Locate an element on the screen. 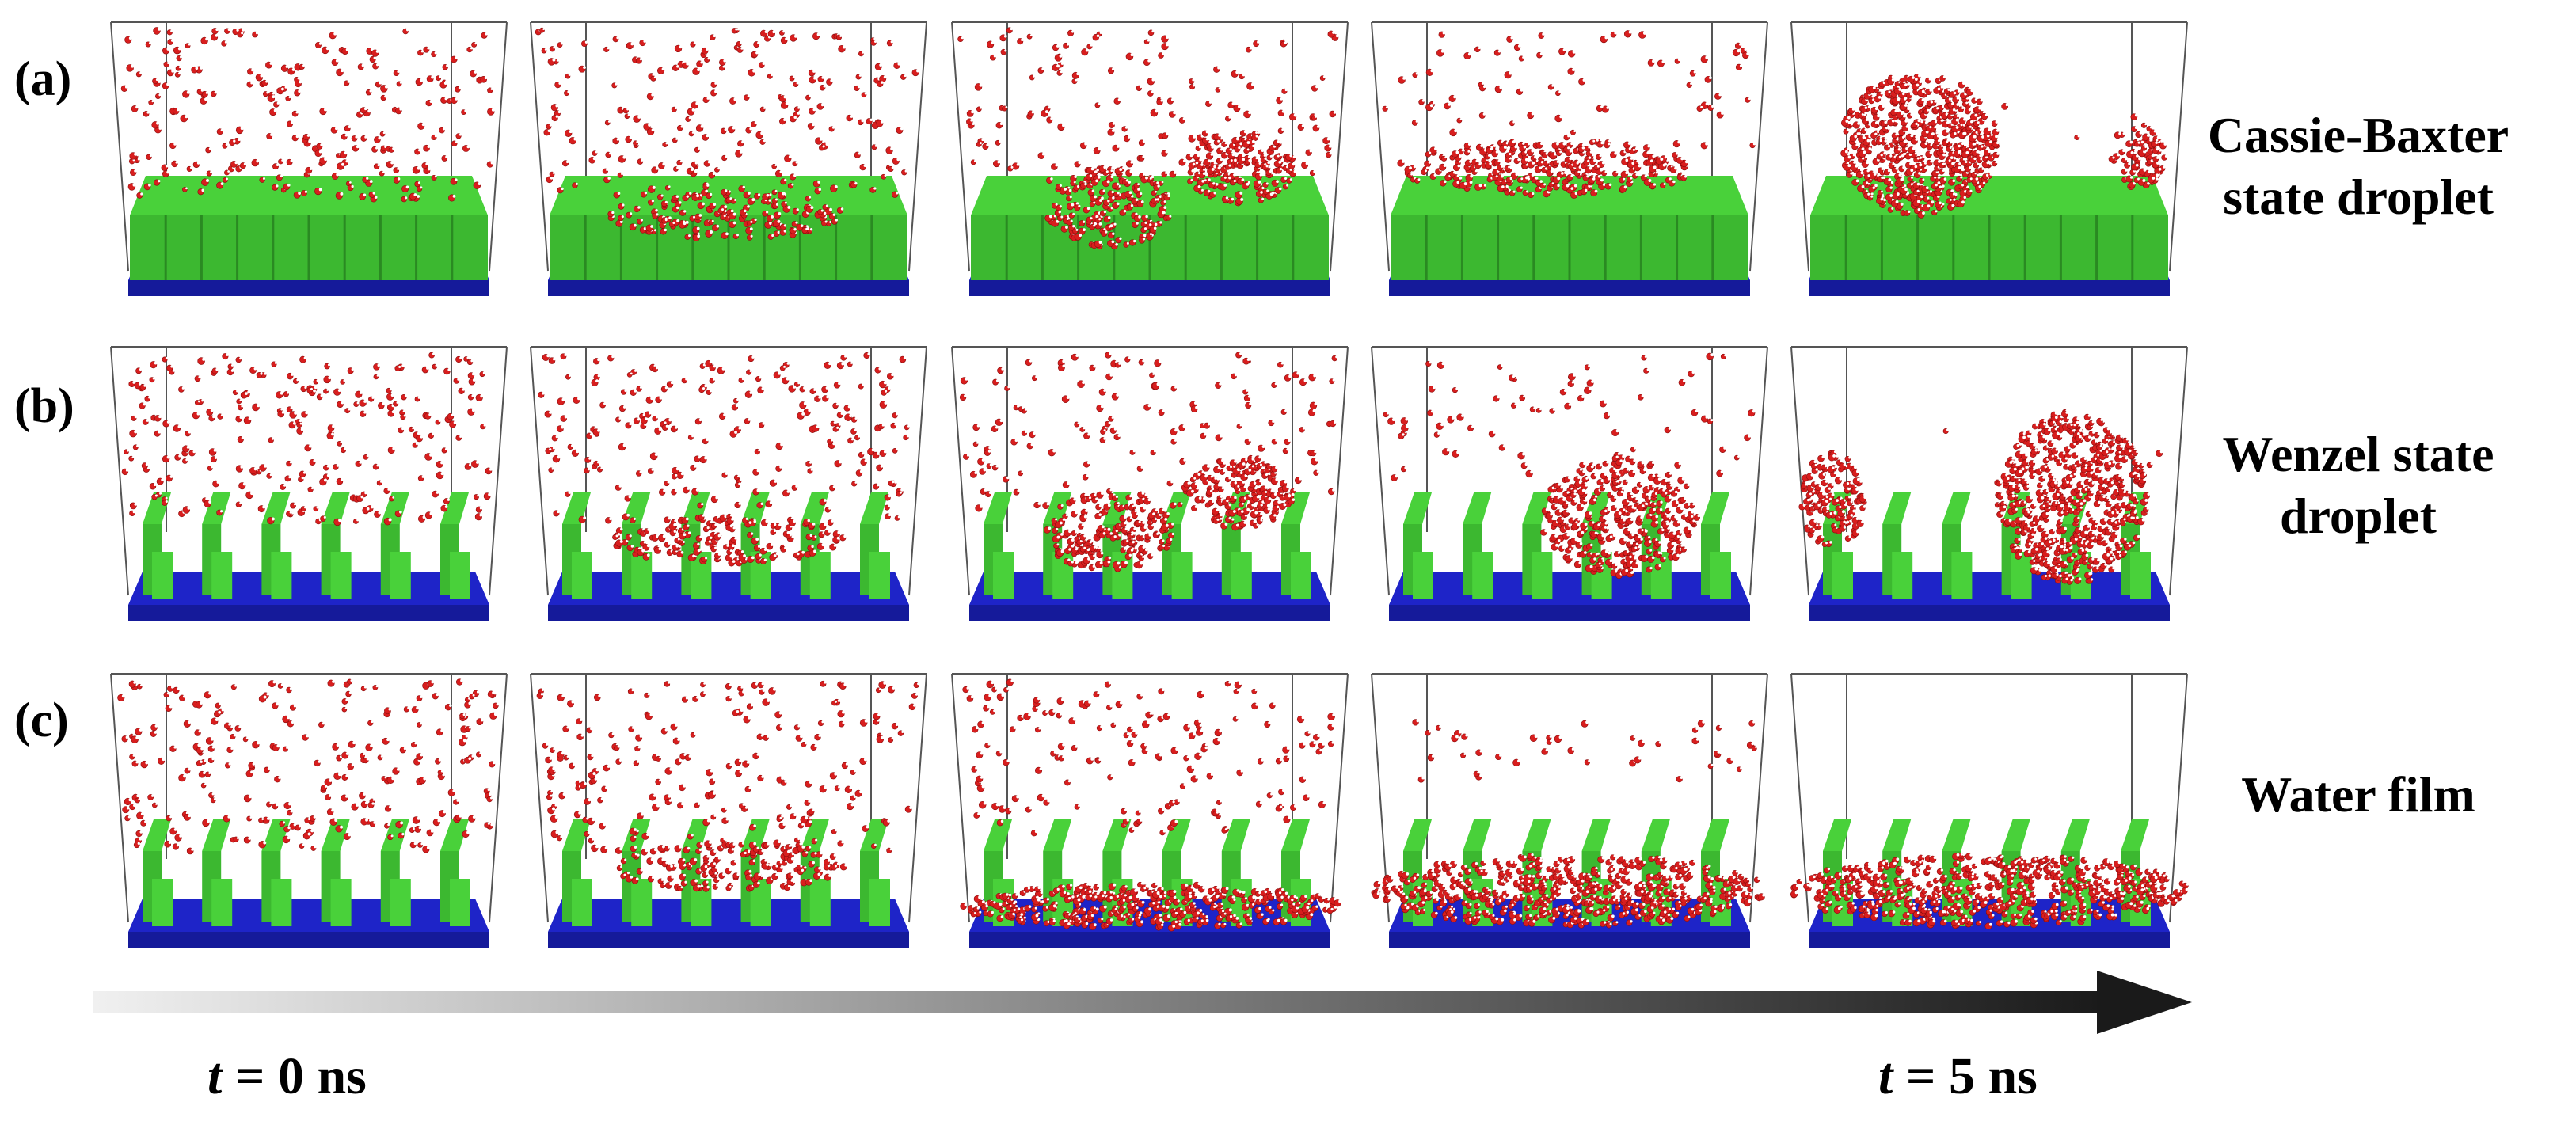  time-start-value: = 0 ns is located at coordinates (294, 1076).